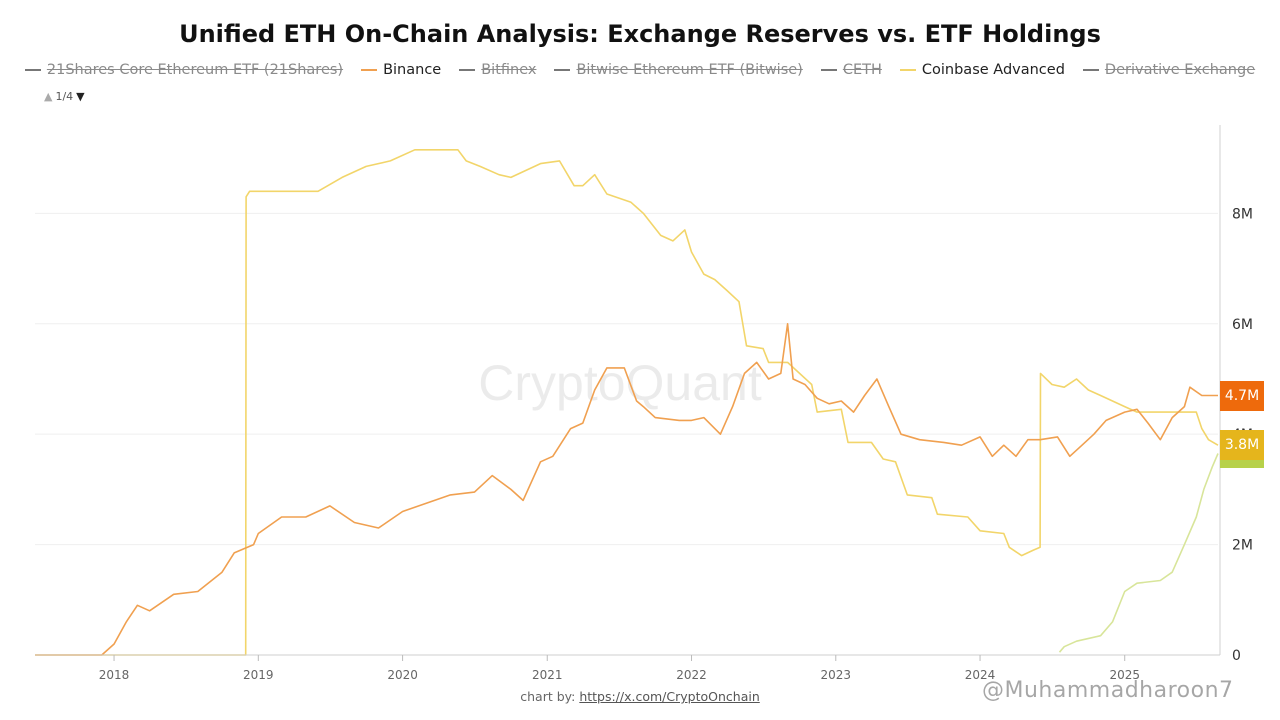  What do you see at coordinates (412, 70) in the screenshot?
I see `legend-label: Binance` at bounding box center [412, 70].